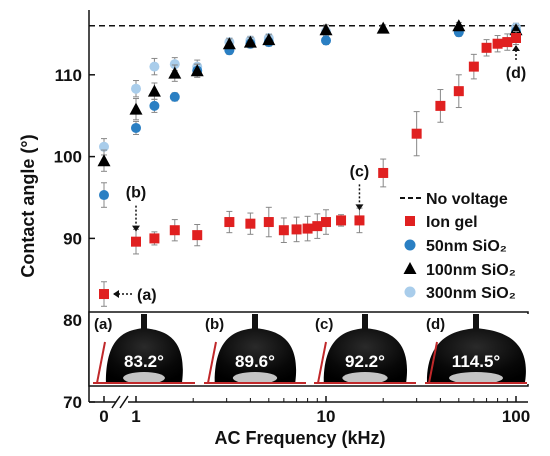  What do you see at coordinates (467, 199) in the screenshot?
I see `legend-label-no-voltage: No voltage` at bounding box center [467, 199].